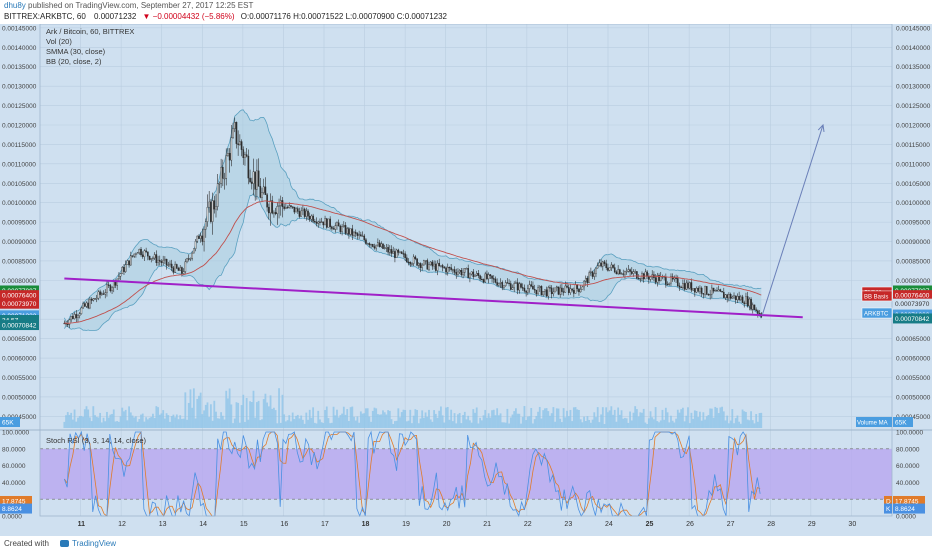 Image resolution: width=932 pixels, height=550 pixels. What do you see at coordinates (821, 128) in the screenshot?
I see `projection-arrowhead` at bounding box center [821, 128].